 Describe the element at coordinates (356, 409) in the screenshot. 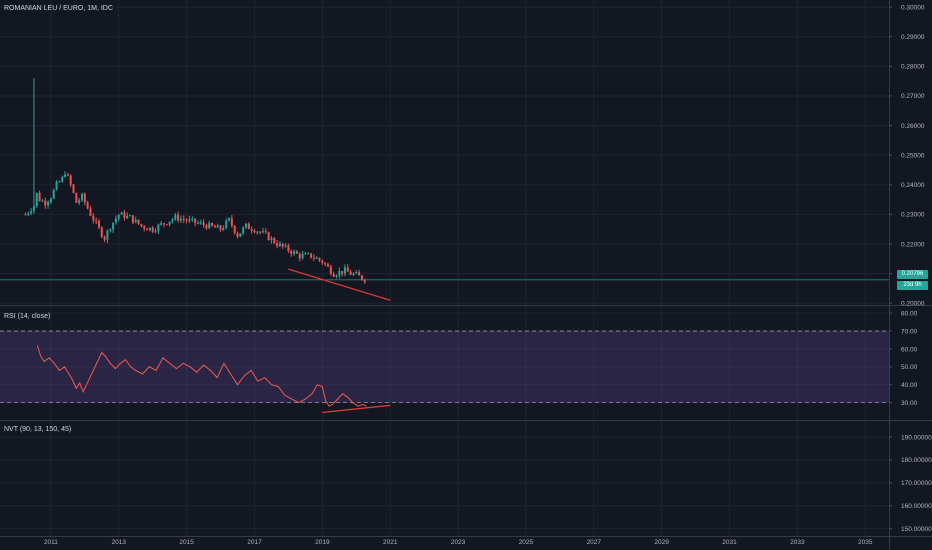

I see `rsi-trendline` at that location.